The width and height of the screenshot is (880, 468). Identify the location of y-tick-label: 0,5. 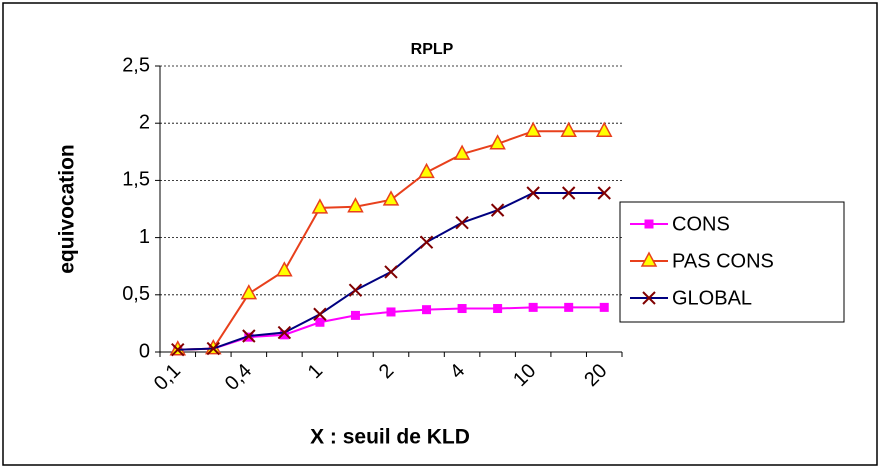
(136, 294).